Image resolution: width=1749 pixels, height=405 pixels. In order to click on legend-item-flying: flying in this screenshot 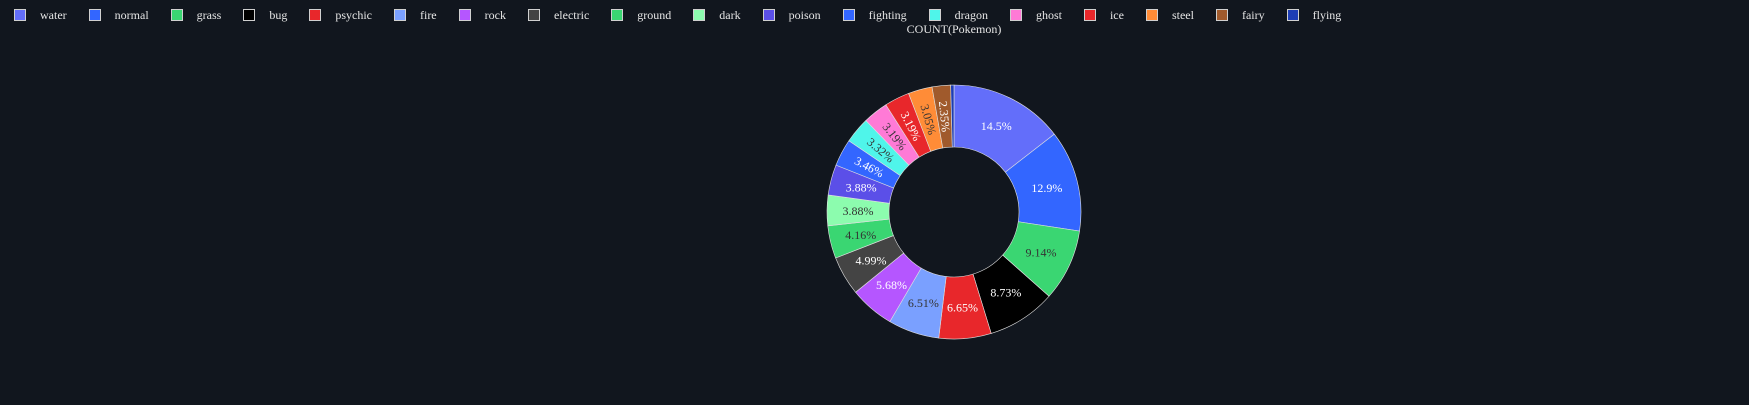, I will do `click(1314, 15)`.